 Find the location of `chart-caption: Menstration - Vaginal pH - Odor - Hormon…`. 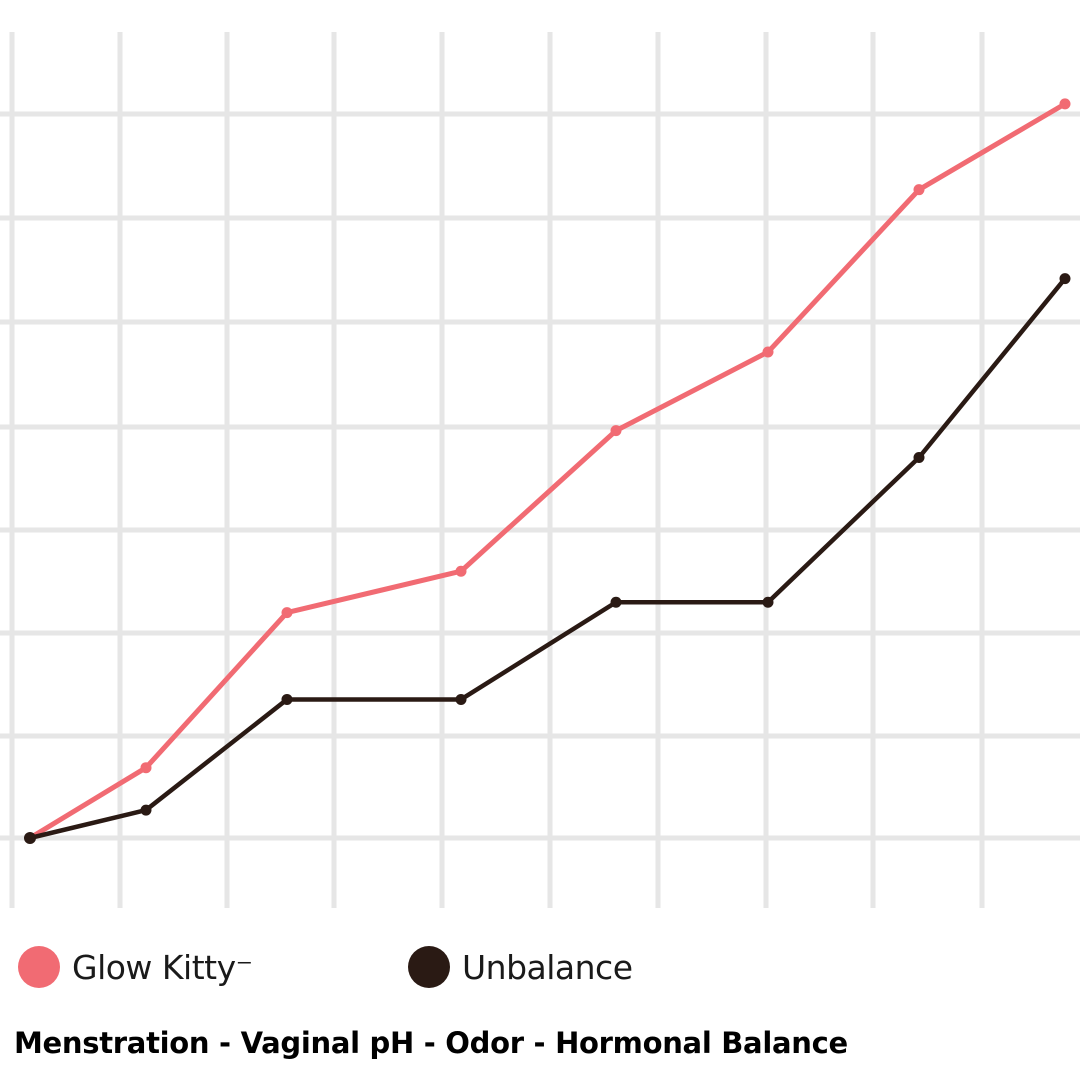

chart-caption: Menstration - Vaginal pH - Odor - Hormon… is located at coordinates (431, 1043).